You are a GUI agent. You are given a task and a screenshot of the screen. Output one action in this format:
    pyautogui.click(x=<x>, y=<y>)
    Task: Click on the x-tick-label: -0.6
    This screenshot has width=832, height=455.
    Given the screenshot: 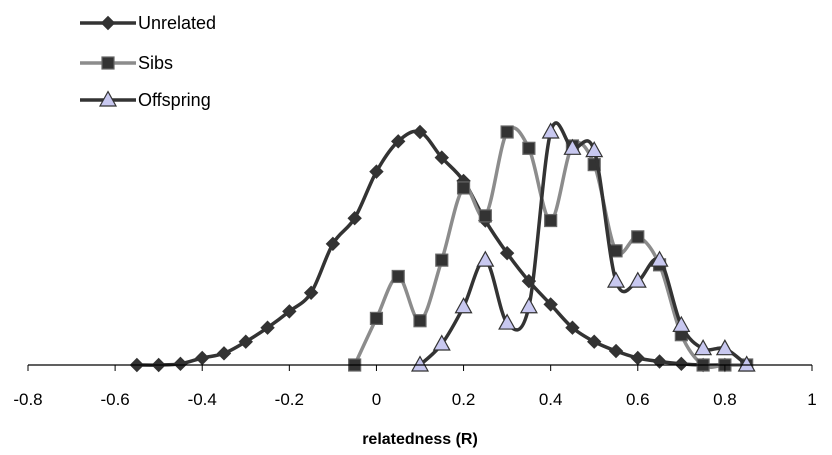 What is the action you would take?
    pyautogui.click(x=114, y=399)
    